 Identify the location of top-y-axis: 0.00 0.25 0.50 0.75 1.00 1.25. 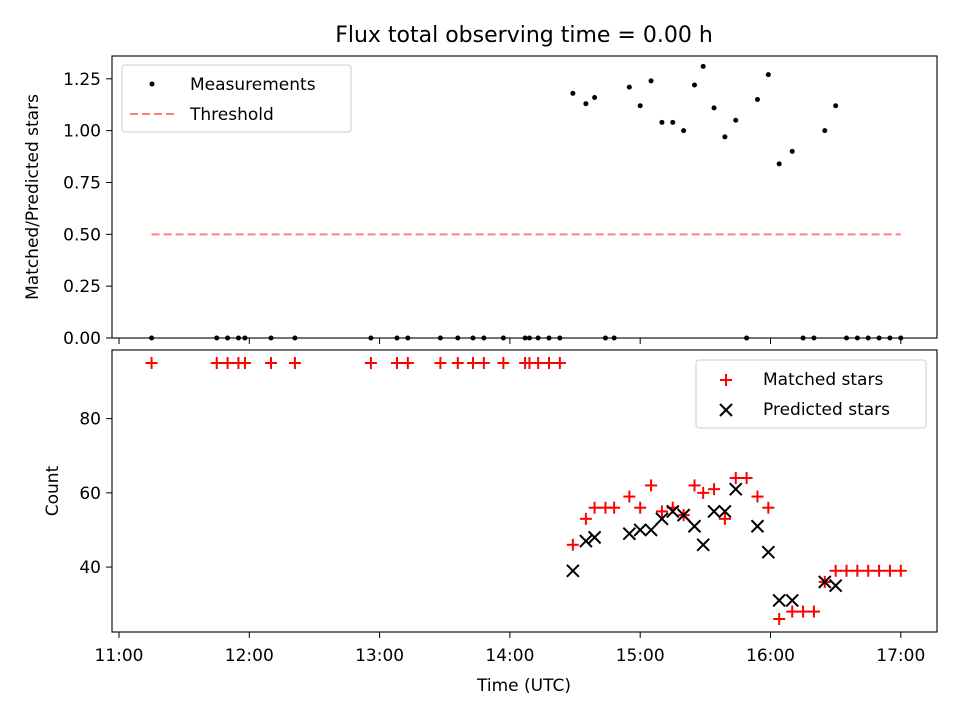
(87, 209).